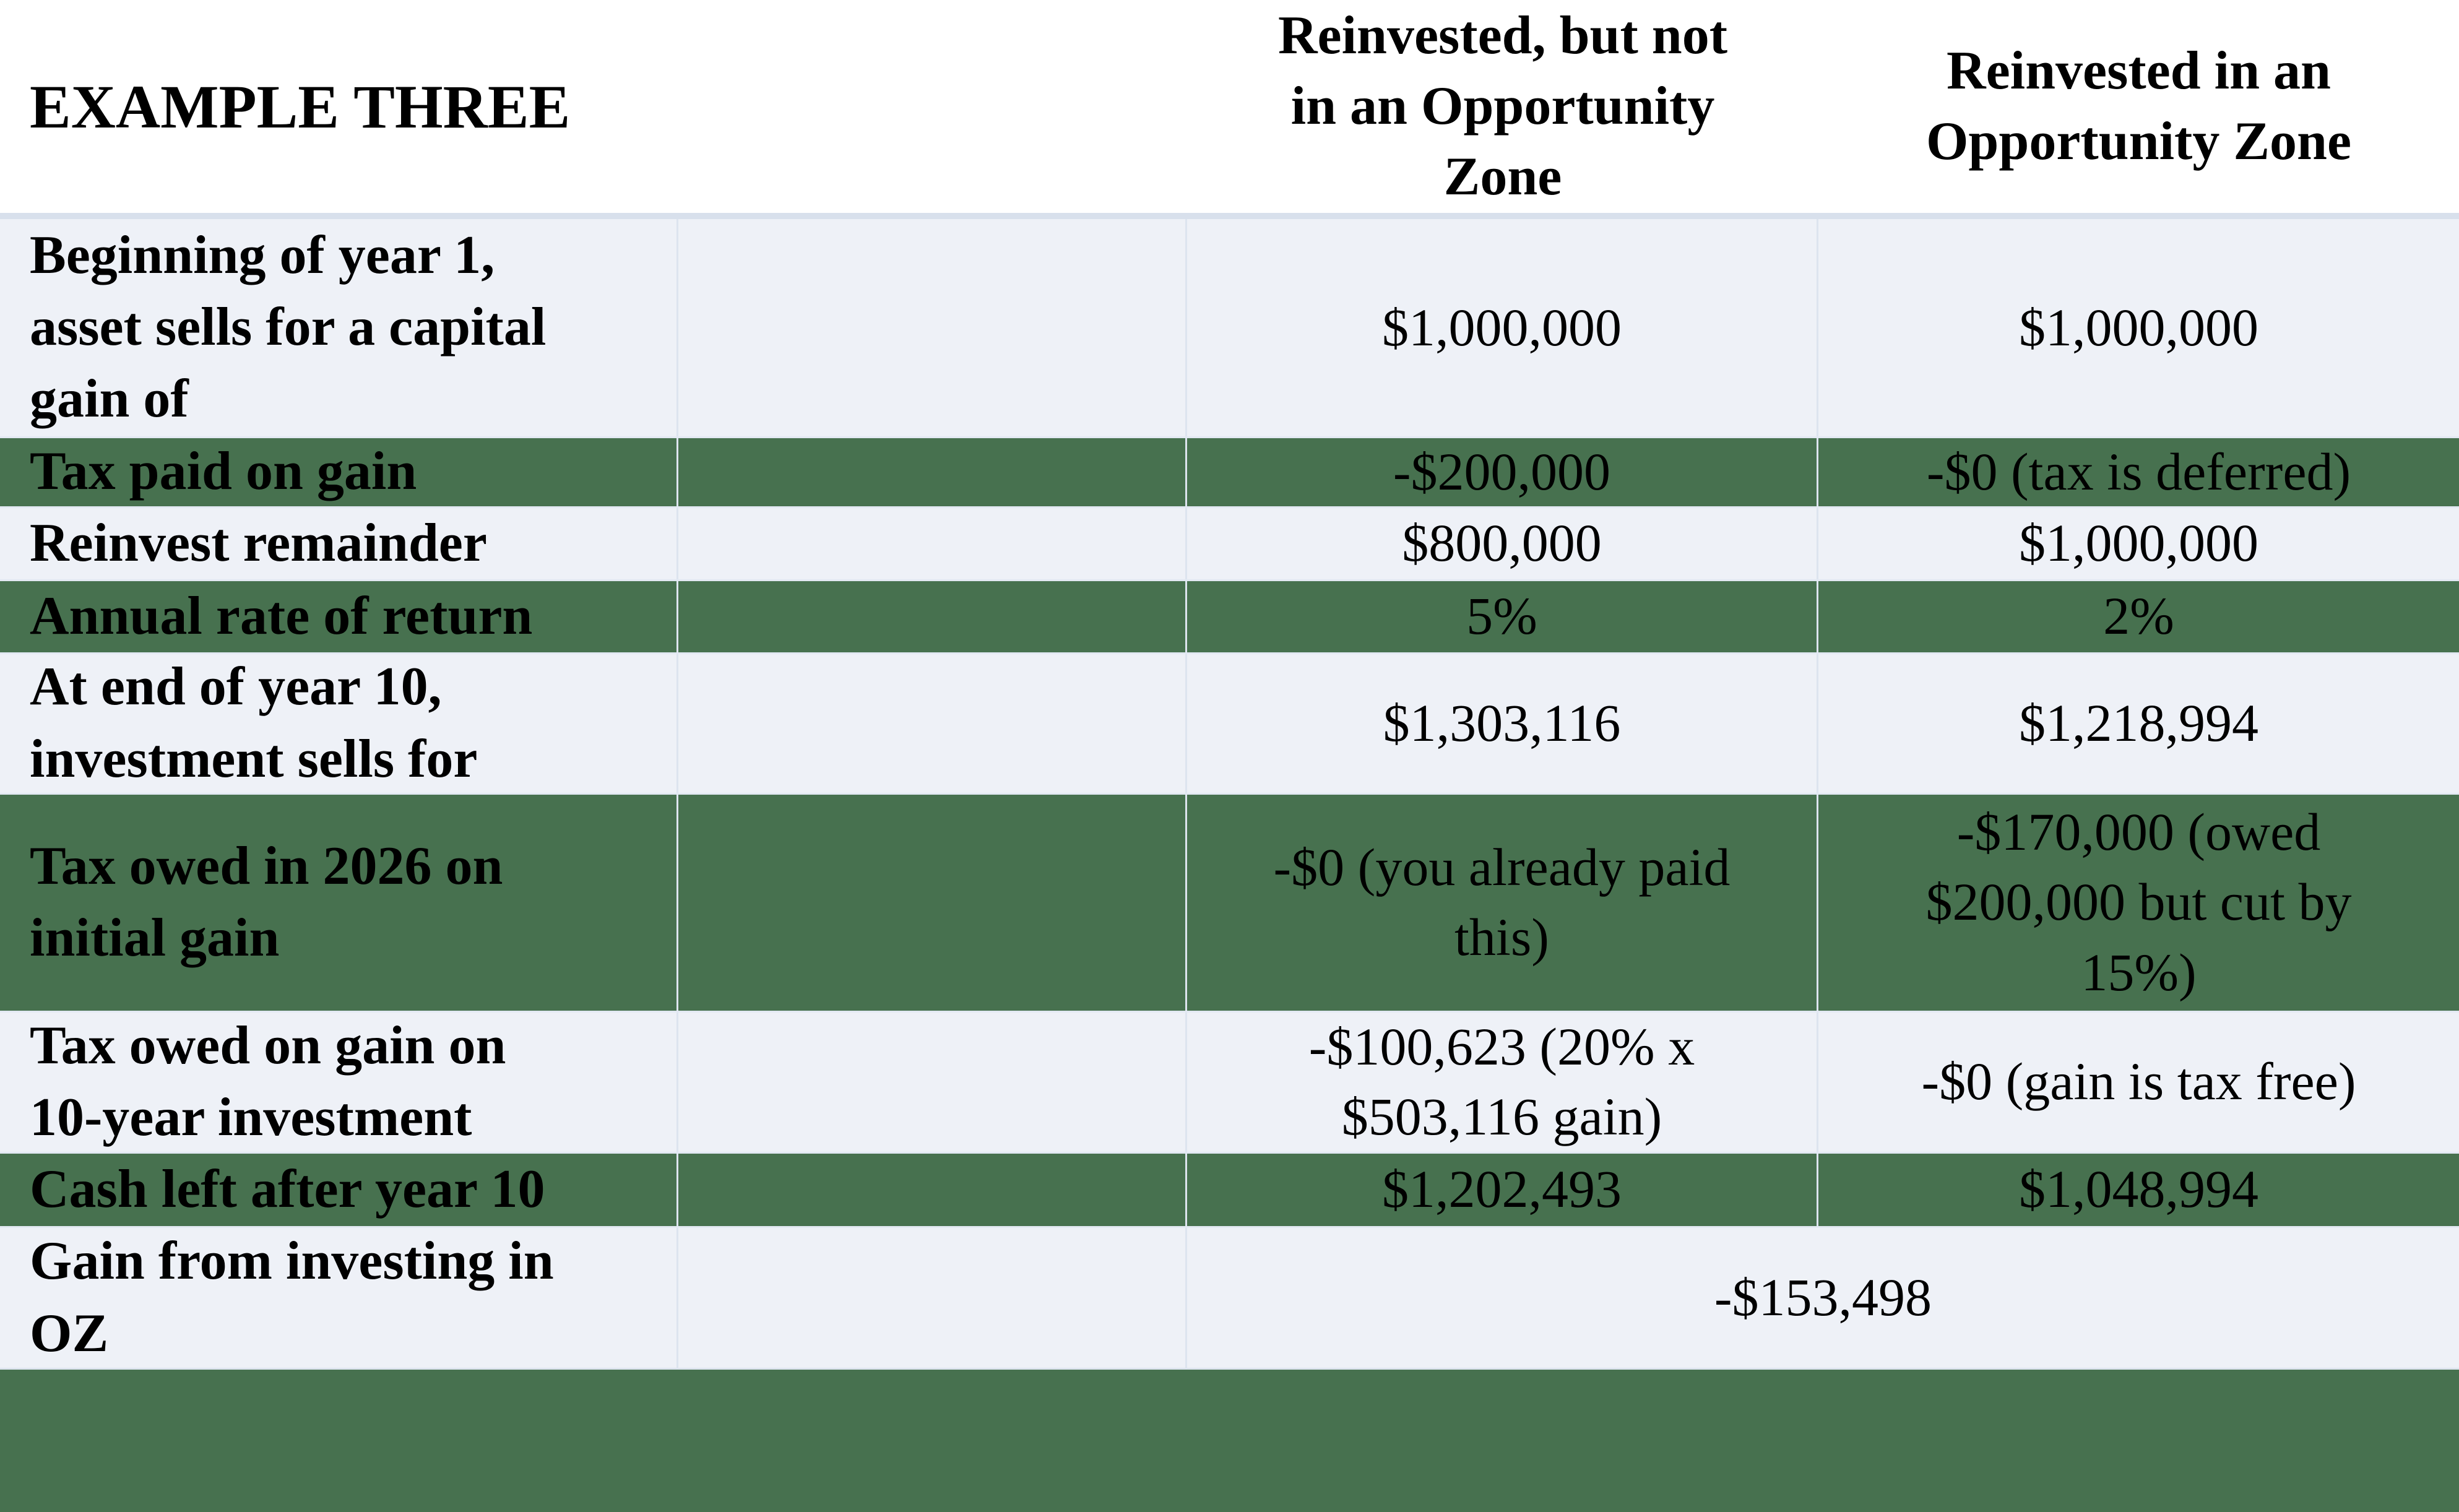 The width and height of the screenshot is (2459, 1512). What do you see at coordinates (1823, 1297) in the screenshot?
I see `row-value-merged: -$153,498` at bounding box center [1823, 1297].